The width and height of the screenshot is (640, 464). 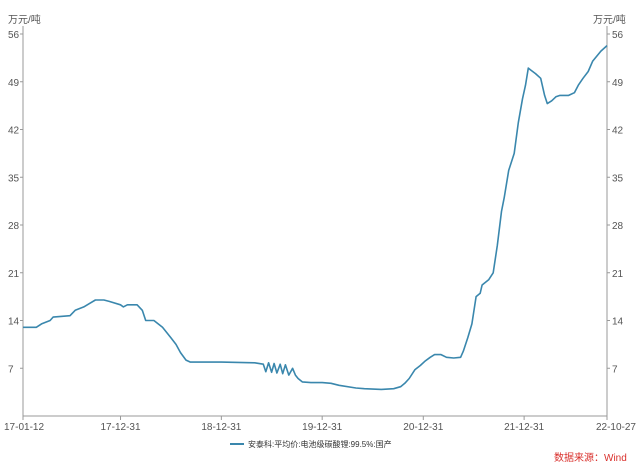 What do you see at coordinates (14, 83) in the screenshot?
I see `y-tick-label-left: 49` at bounding box center [14, 83].